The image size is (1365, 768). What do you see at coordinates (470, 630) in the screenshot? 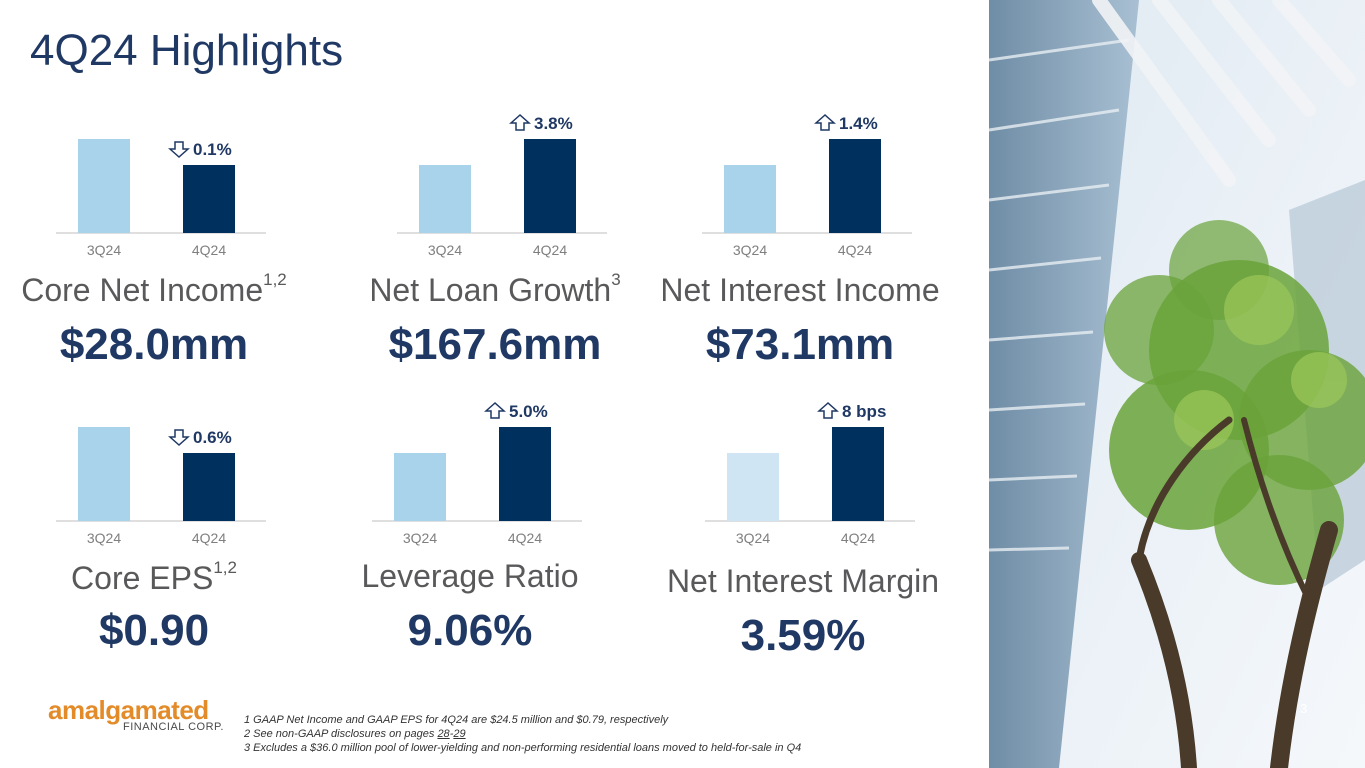
I see `metric-value: 9.06%` at bounding box center [470, 630].